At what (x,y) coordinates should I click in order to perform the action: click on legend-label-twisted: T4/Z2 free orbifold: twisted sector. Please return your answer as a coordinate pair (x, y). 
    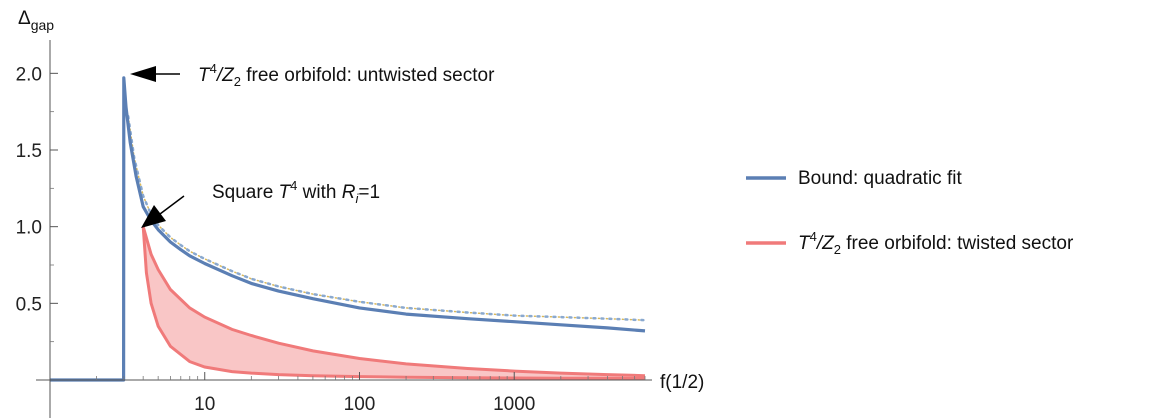
    Looking at the image, I should click on (936, 243).